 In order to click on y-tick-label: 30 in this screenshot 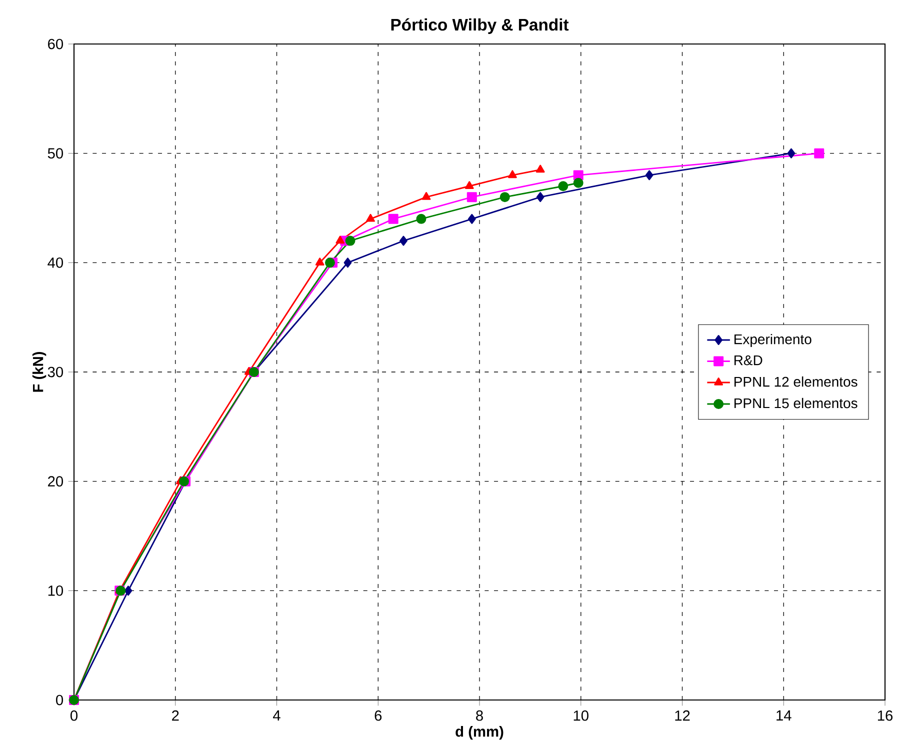, I will do `click(56, 372)`.